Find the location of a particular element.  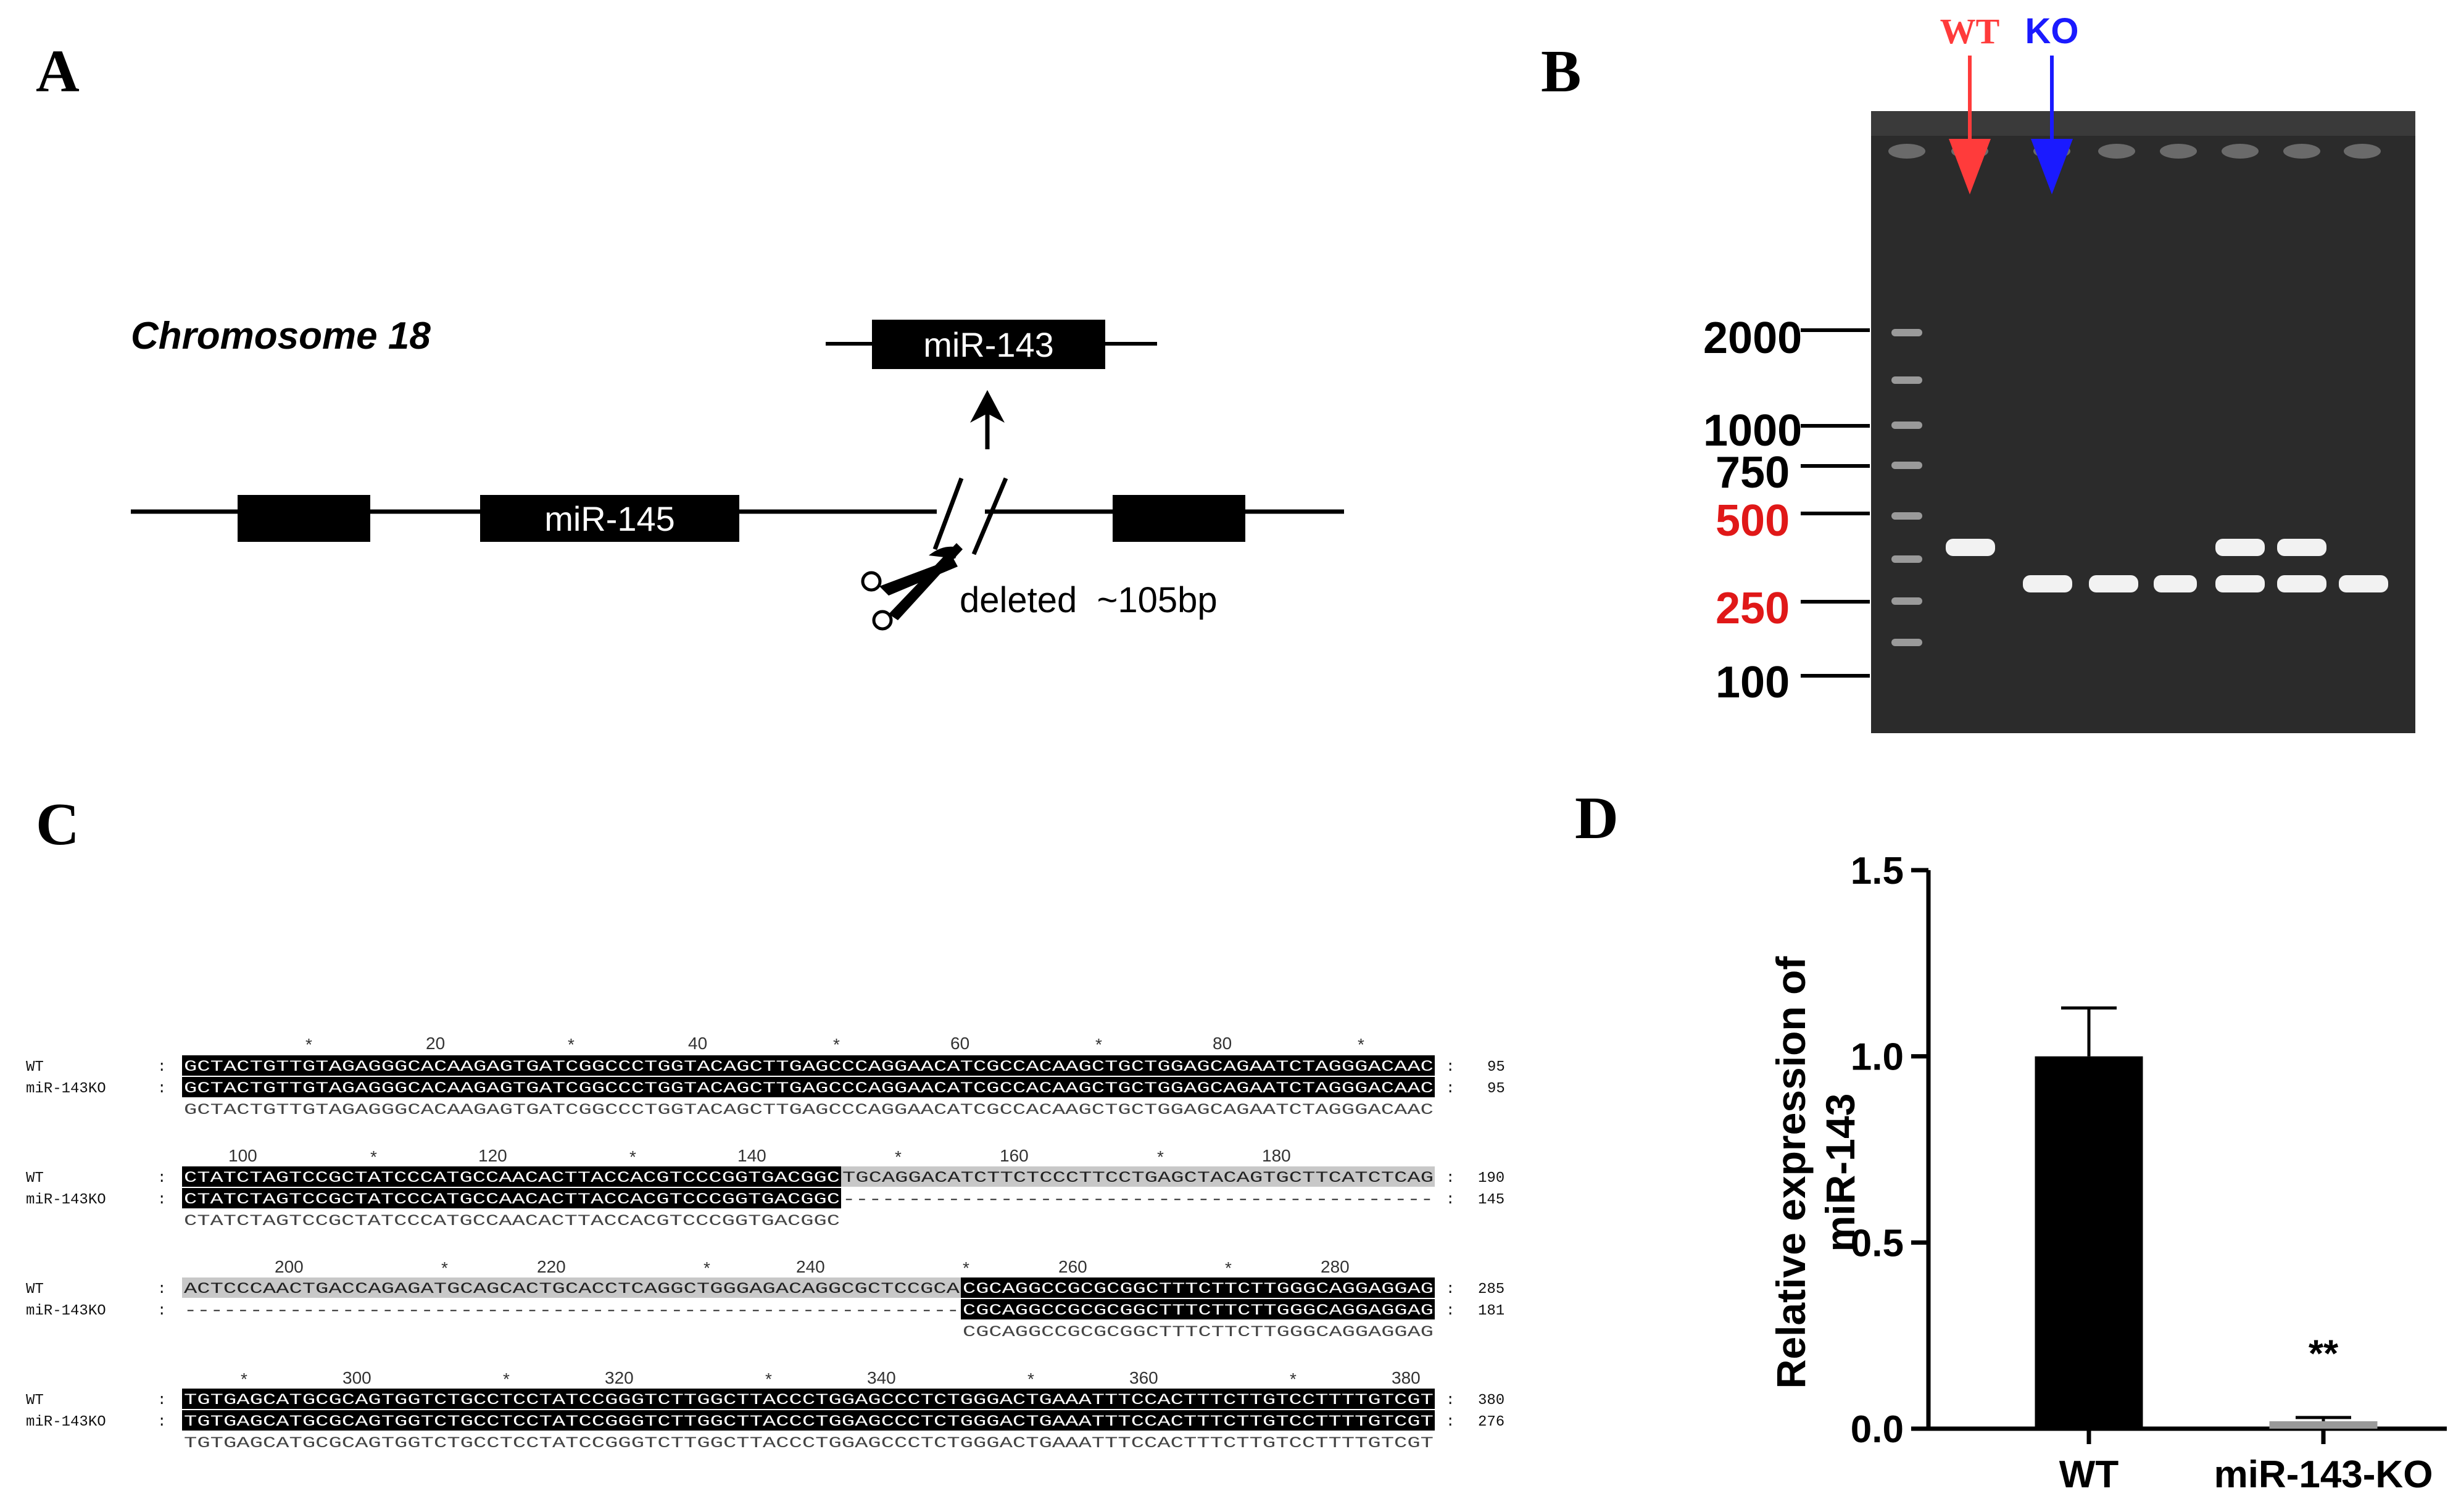

ladder-label-250: 250 is located at coordinates (1753, 608).